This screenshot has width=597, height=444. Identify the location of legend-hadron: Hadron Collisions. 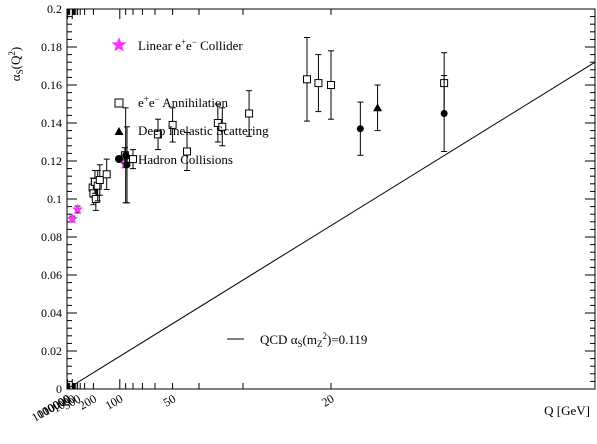
(185, 159).